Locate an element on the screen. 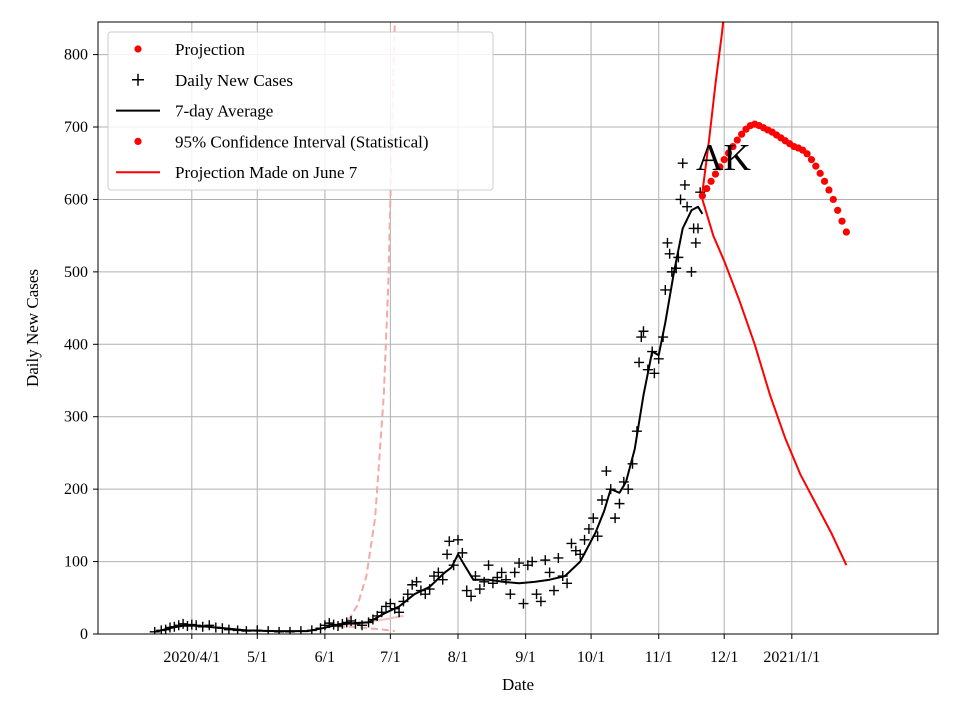  x-tick-label: 8/1 is located at coordinates (458, 657).